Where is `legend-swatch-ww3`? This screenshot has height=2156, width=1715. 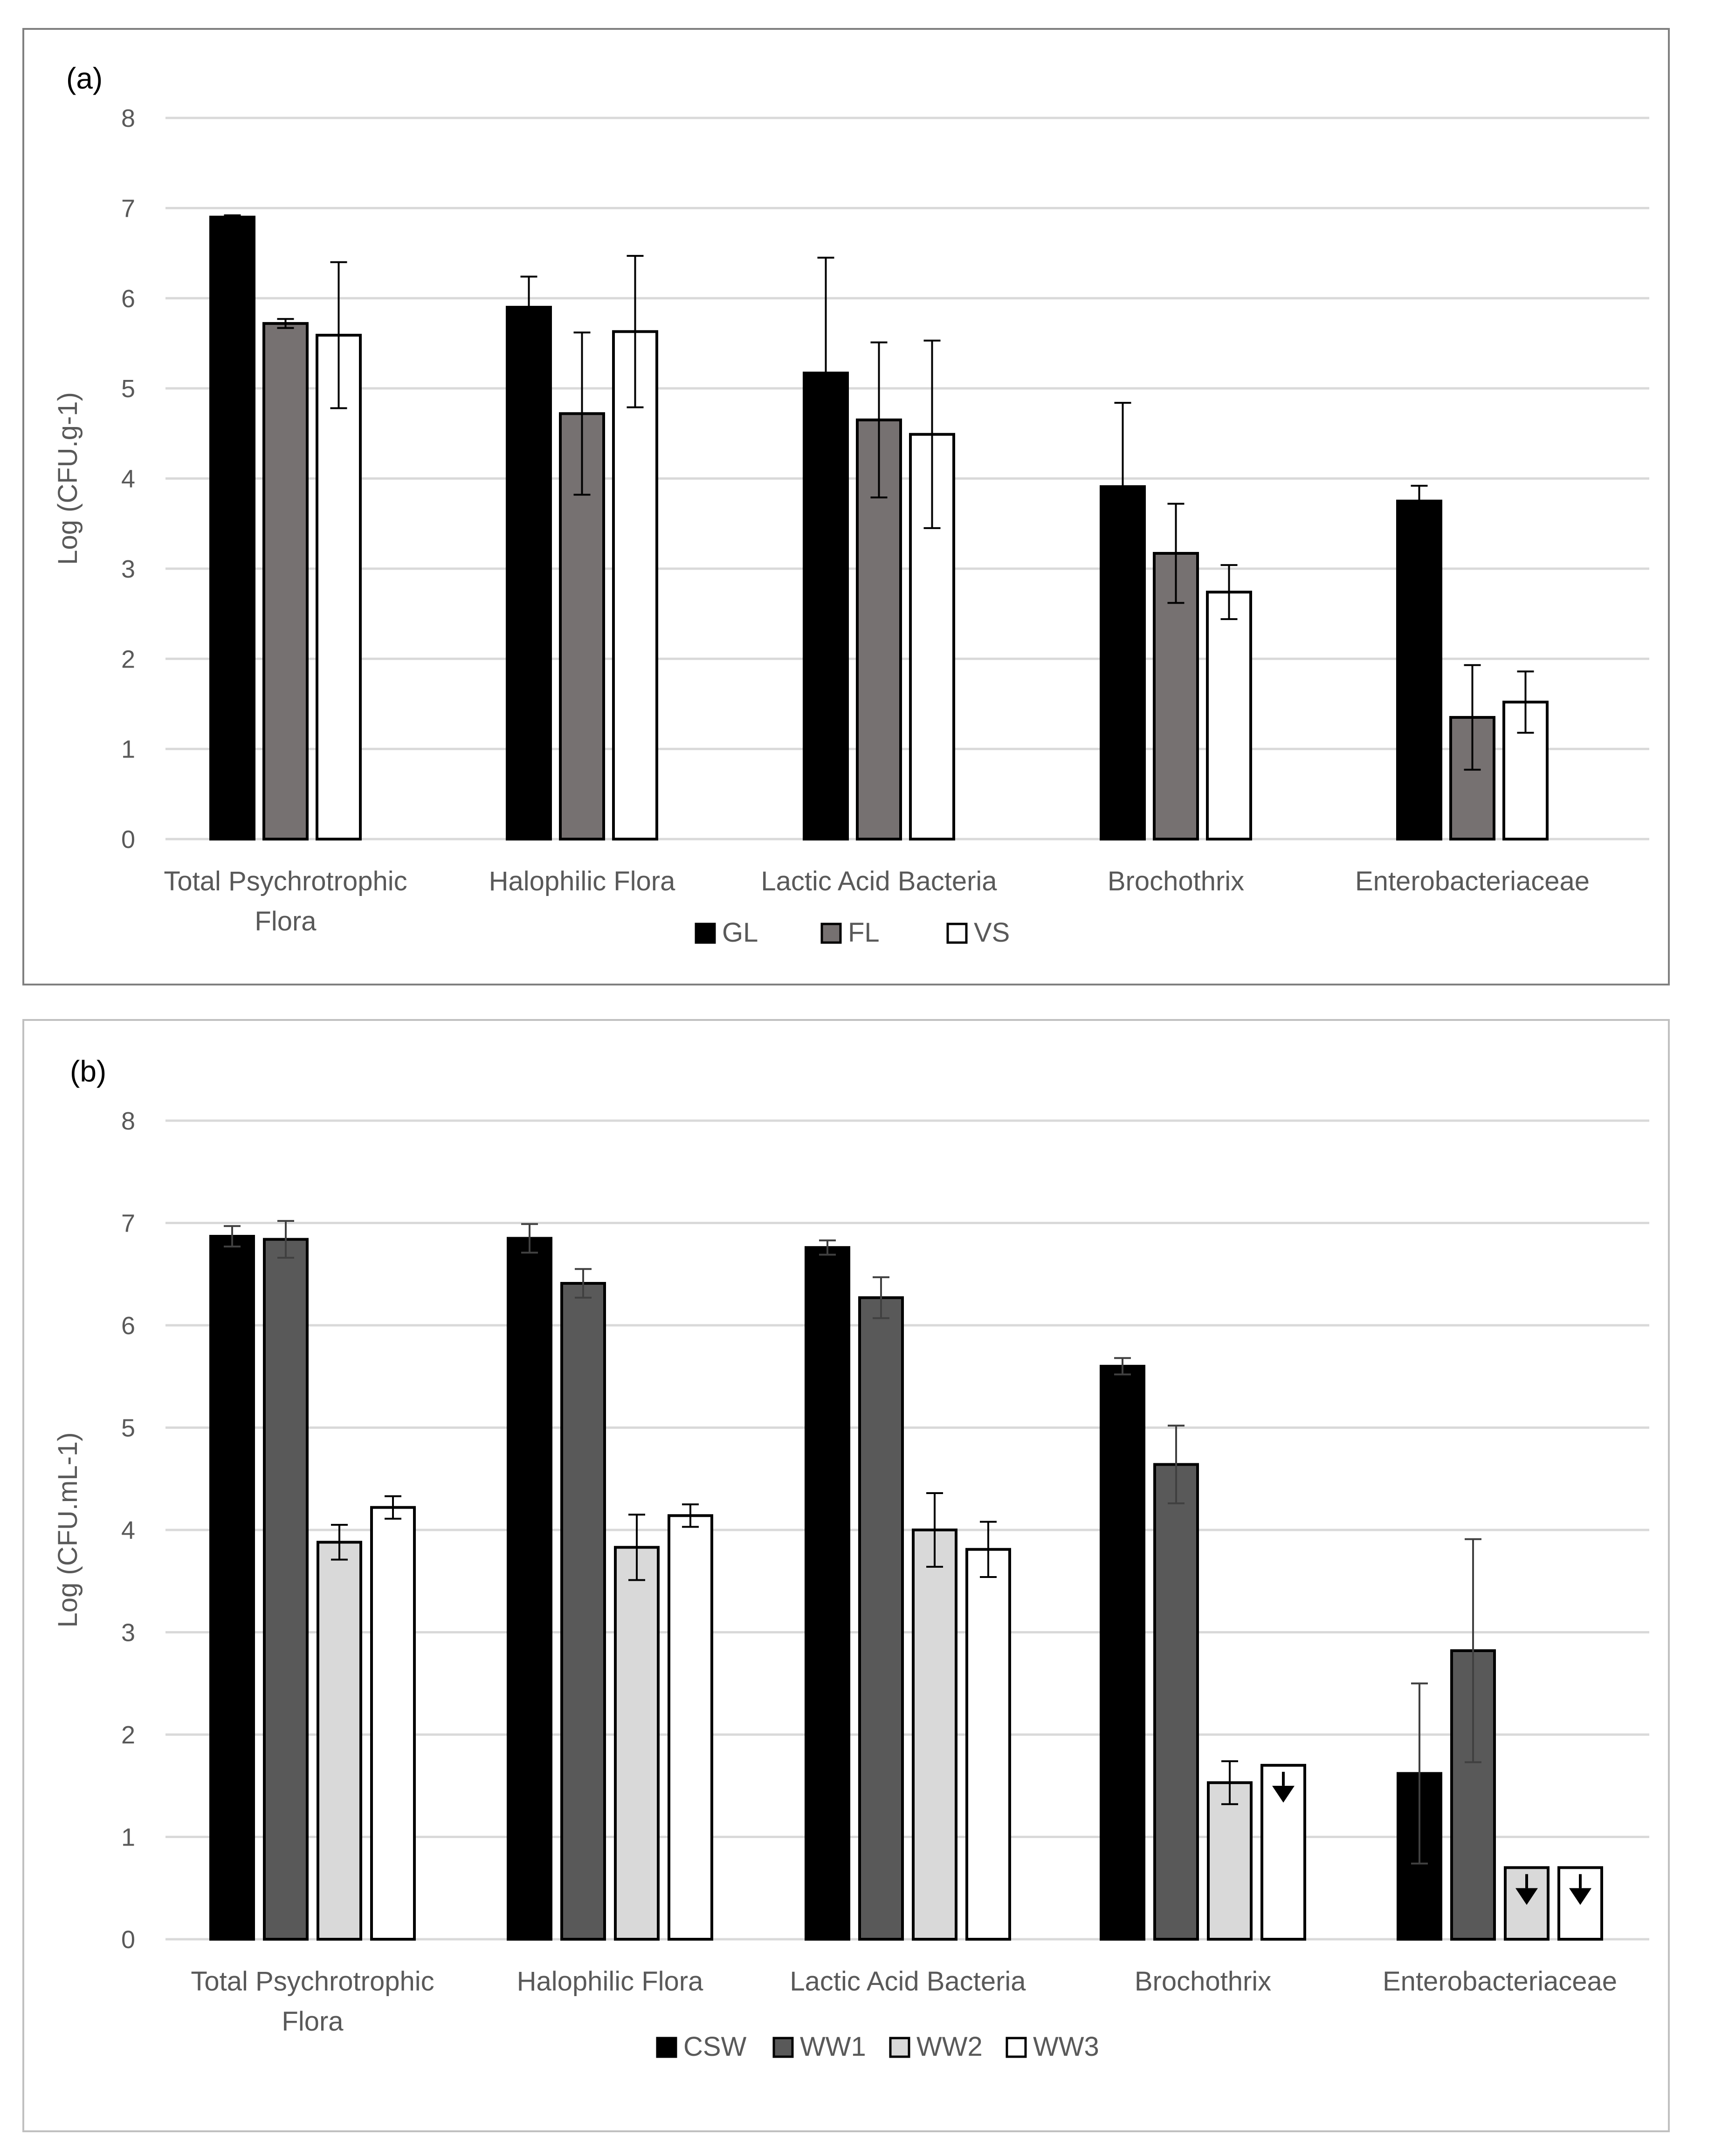 legend-swatch-ww3 is located at coordinates (1016, 2047).